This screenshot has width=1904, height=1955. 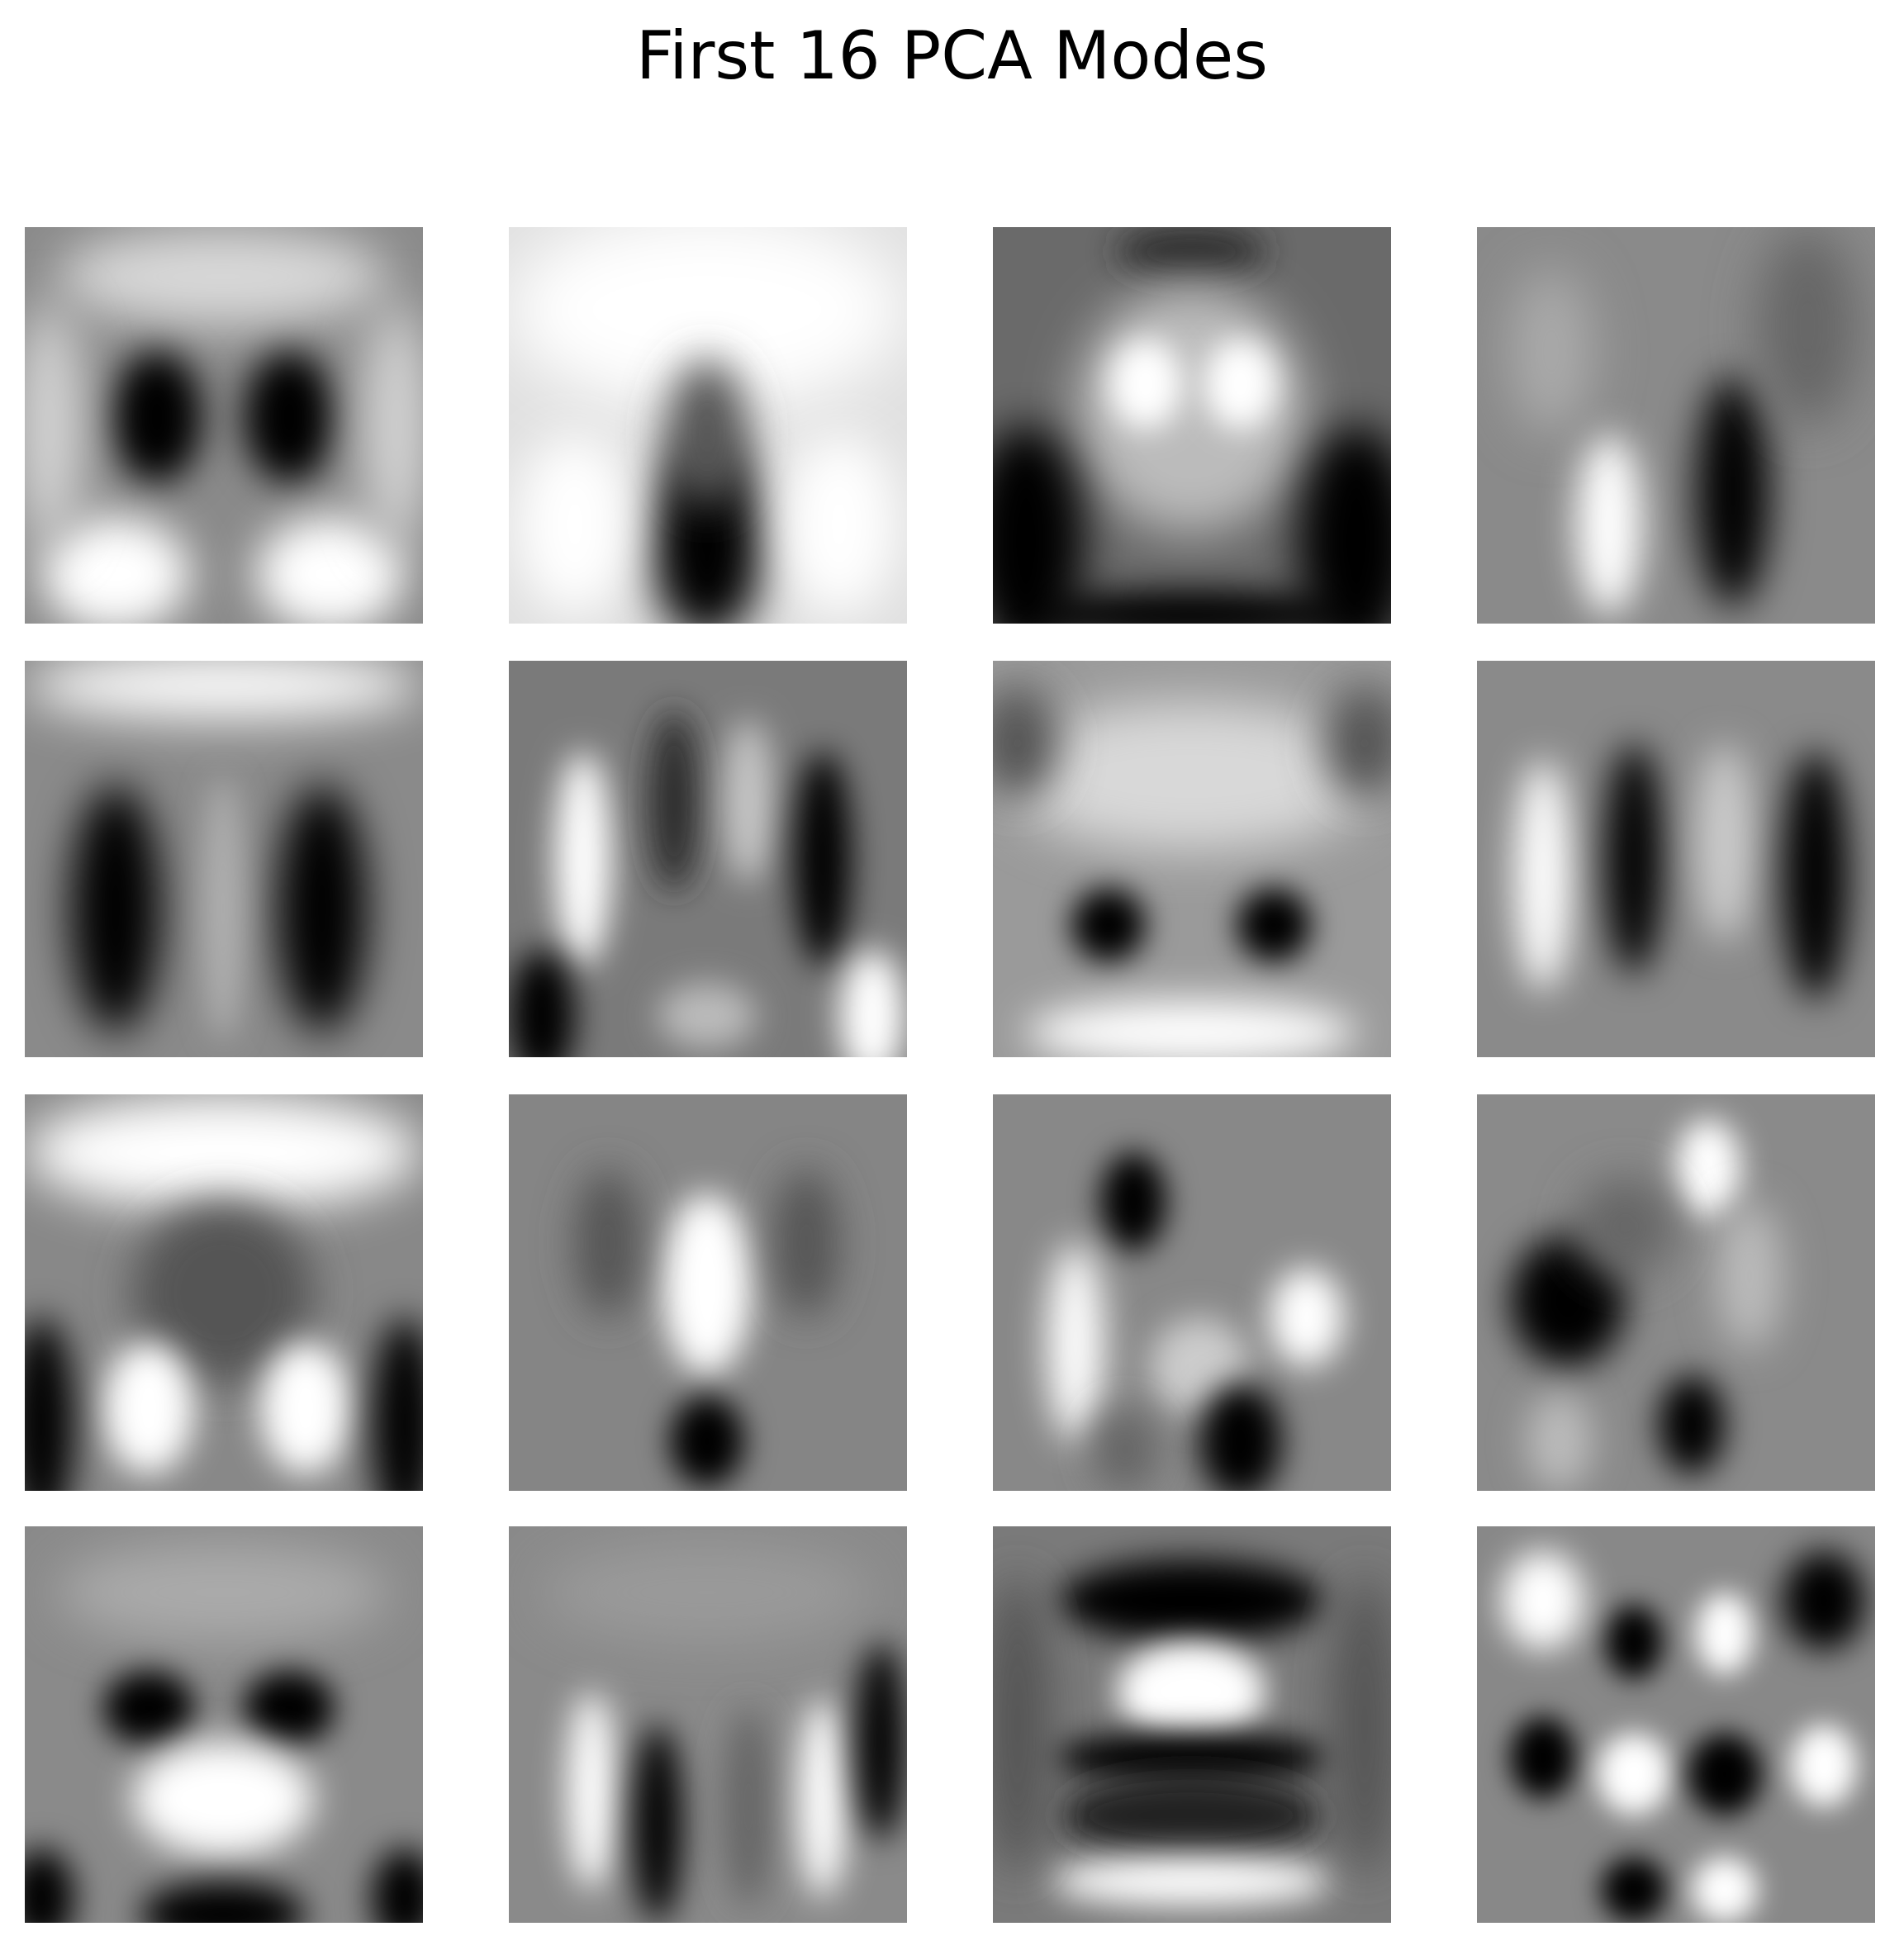 What do you see at coordinates (952, 56) in the screenshot?
I see `figure-title: First 16 PCA Modes` at bounding box center [952, 56].